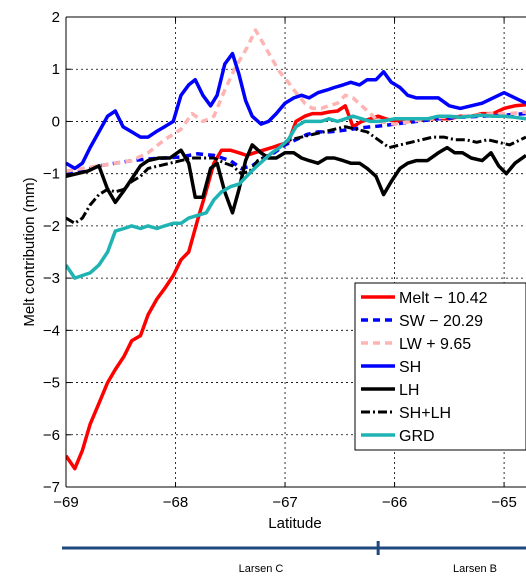  Describe the element at coordinates (56, 69) in the screenshot. I see `y-tick-label: 1` at that location.